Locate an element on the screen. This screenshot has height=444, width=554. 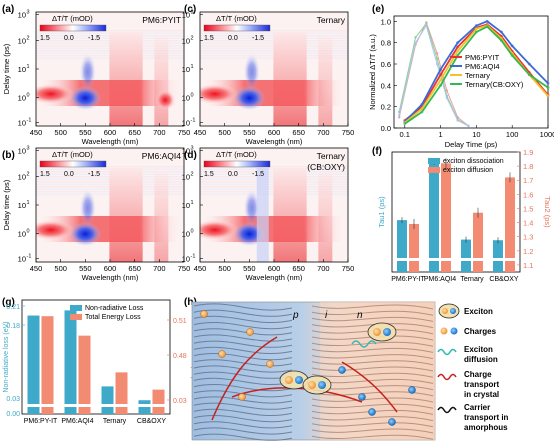
region-label-p: p is located at coordinates (295, 315).